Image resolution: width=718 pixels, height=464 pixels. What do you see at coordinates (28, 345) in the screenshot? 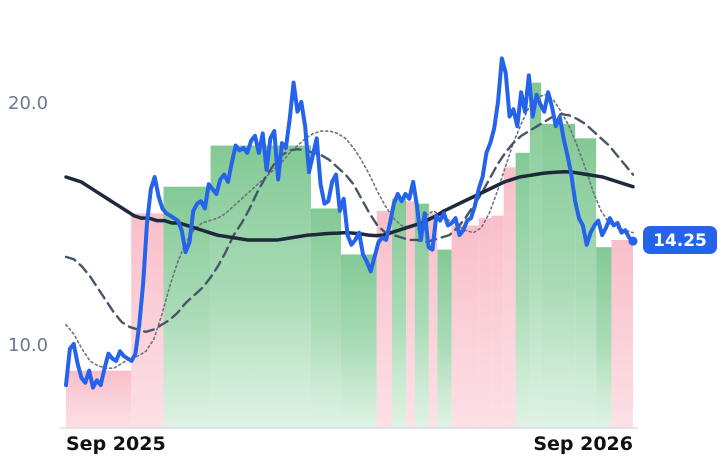
I see `y-tick-label: 10.0` at bounding box center [28, 345].